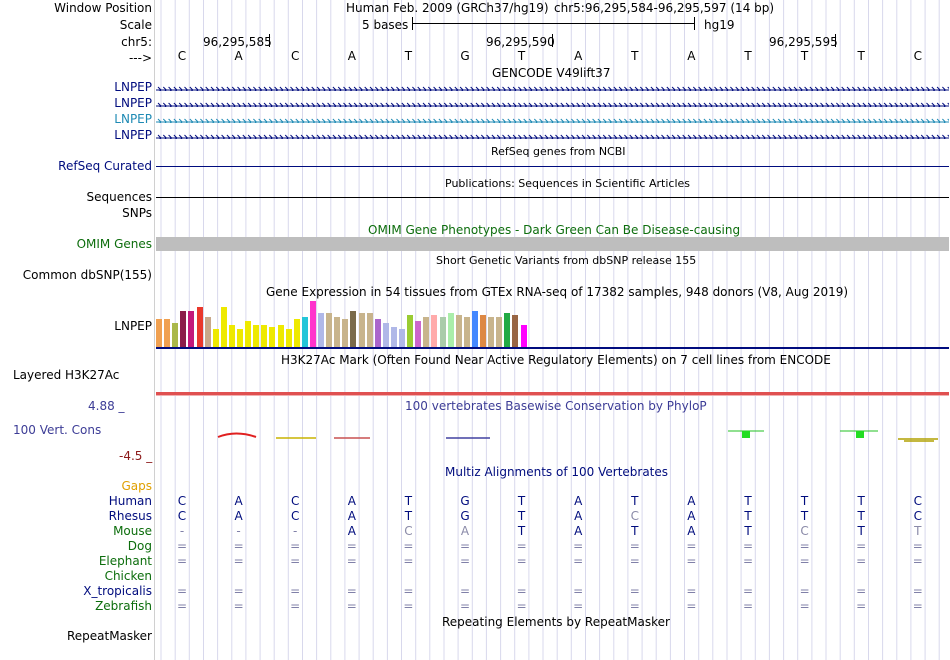 The width and height of the screenshot is (950, 660). What do you see at coordinates (119, 197) in the screenshot?
I see `sequences-label: Sequences` at bounding box center [119, 197].